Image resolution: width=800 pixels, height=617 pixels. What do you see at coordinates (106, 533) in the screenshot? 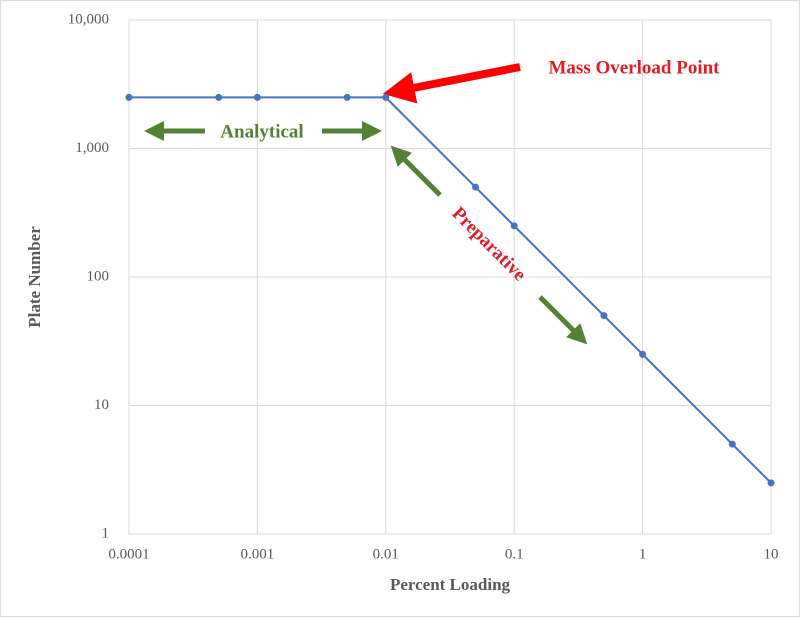
I see `y-tick-label: 1` at bounding box center [106, 533].